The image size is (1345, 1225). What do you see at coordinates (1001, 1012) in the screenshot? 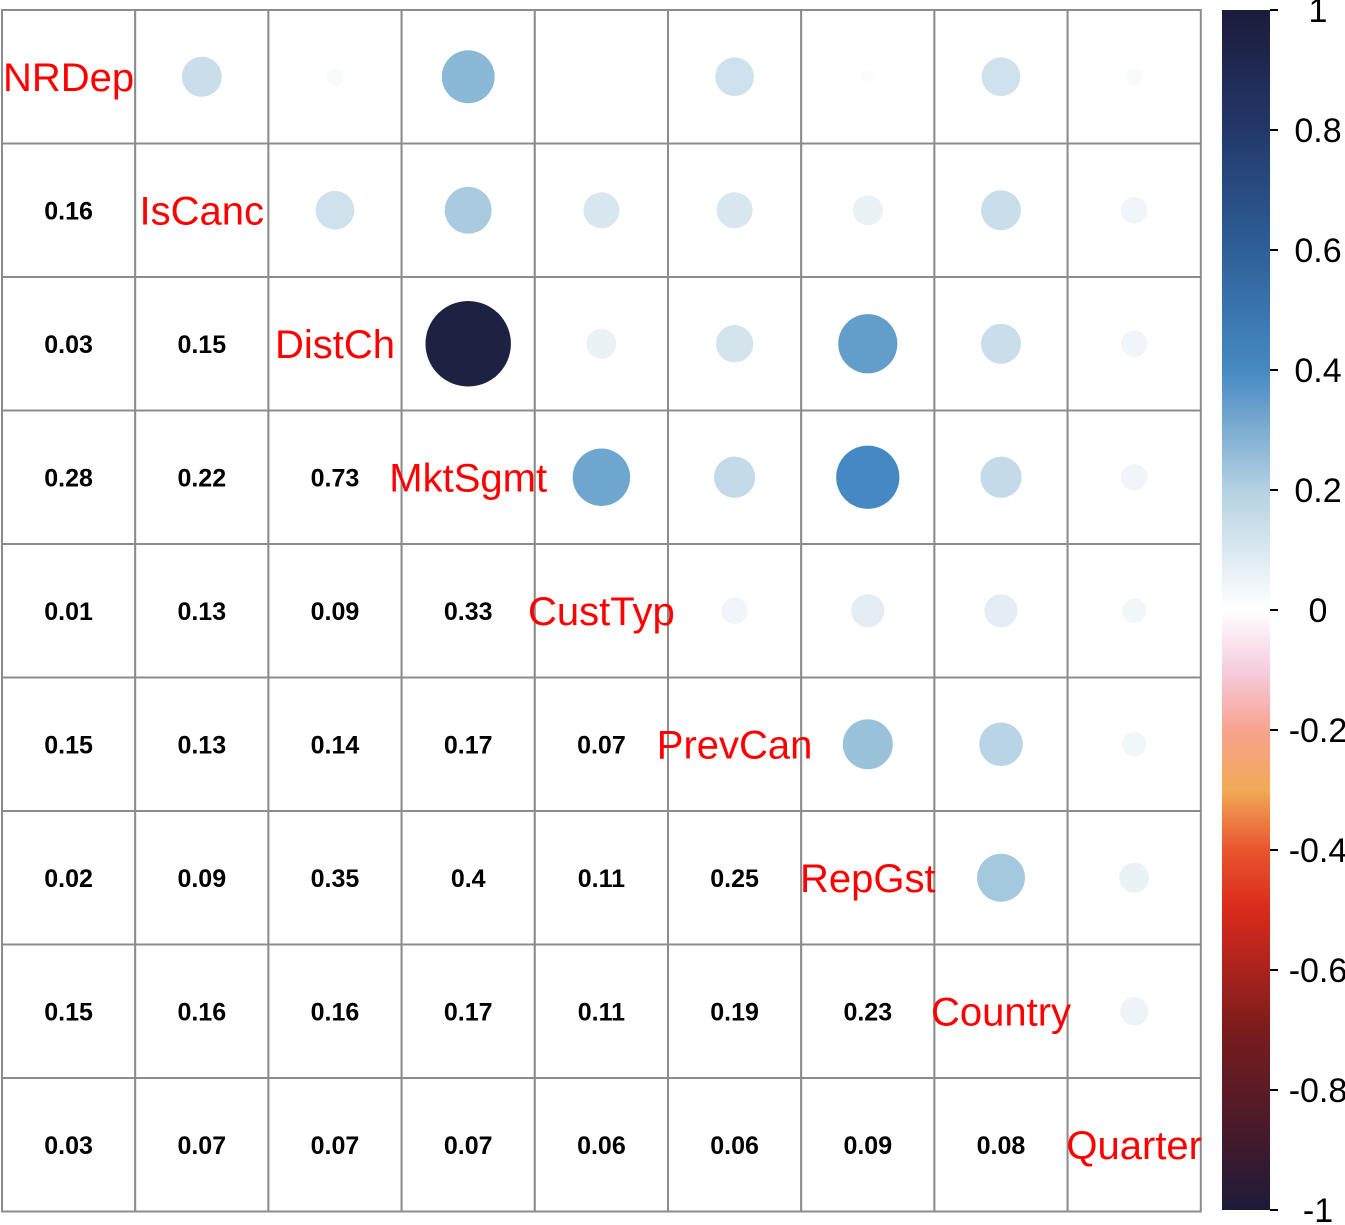
I see `variable-label: Country` at bounding box center [1001, 1012].